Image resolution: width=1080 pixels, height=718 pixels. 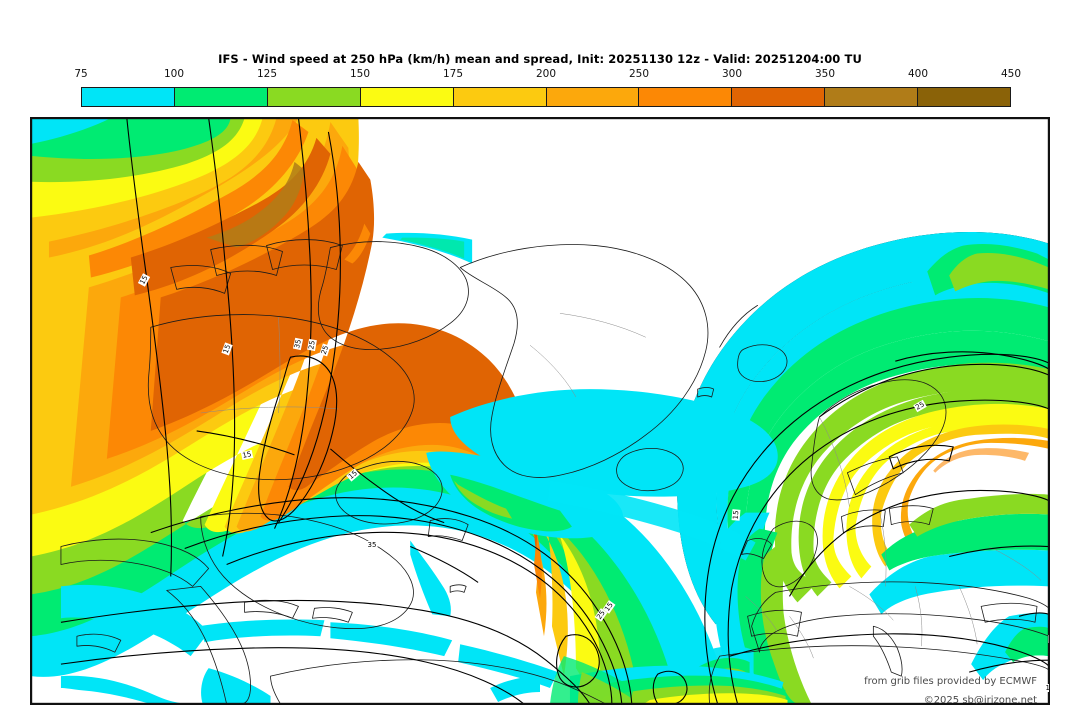 What do you see at coordinates (639, 74) in the screenshot?
I see `colorbar-tick-250: 250` at bounding box center [639, 74].